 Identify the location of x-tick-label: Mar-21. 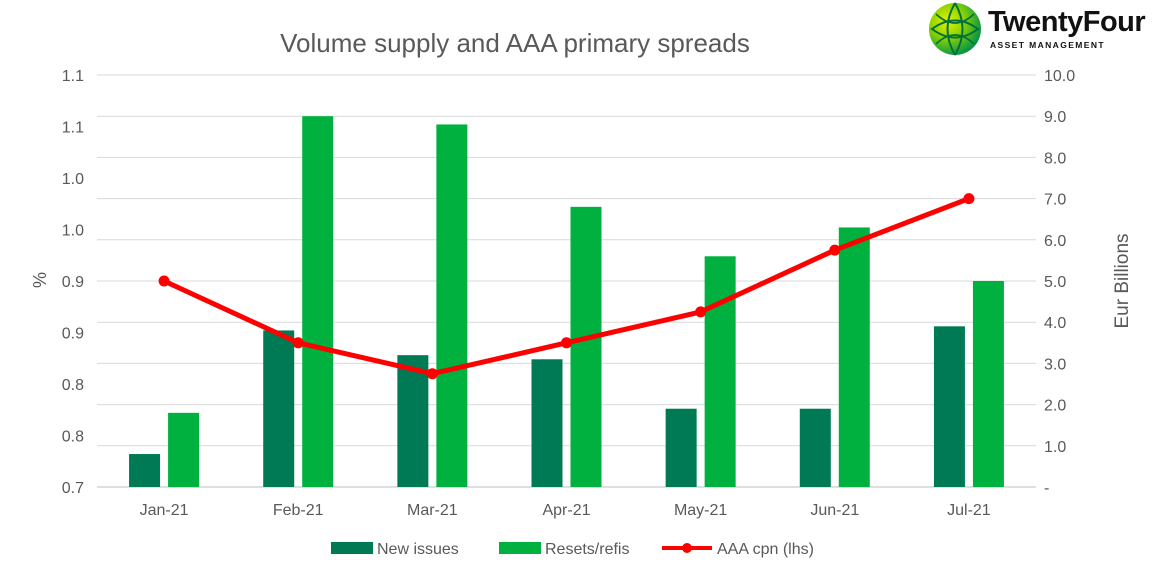
(432, 510).